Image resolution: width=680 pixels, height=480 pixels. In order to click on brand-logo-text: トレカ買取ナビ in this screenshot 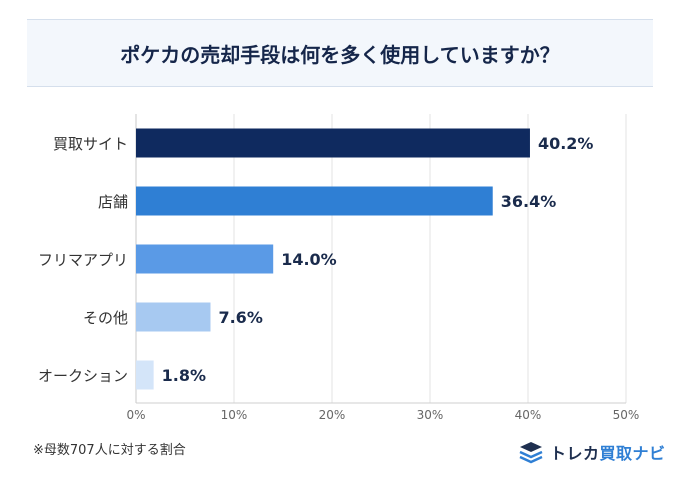, I will do `click(608, 452)`.